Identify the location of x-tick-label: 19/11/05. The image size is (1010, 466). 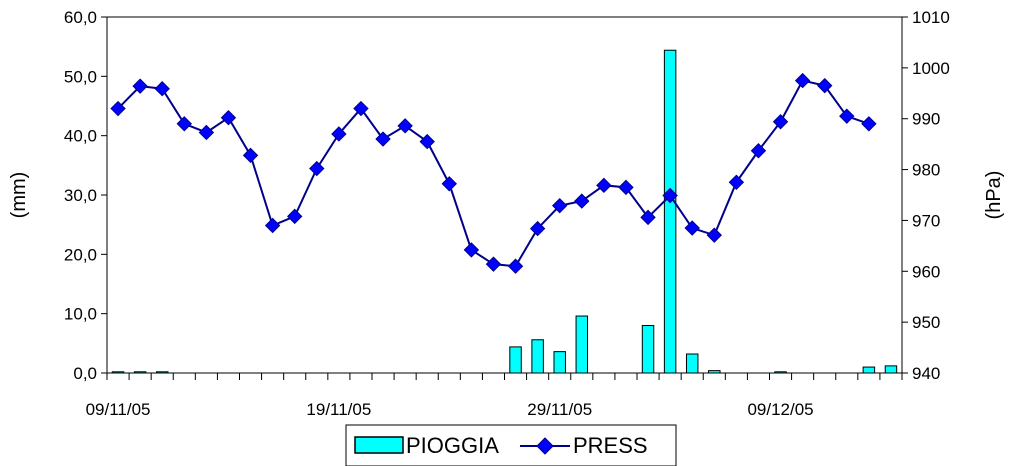
(338, 409).